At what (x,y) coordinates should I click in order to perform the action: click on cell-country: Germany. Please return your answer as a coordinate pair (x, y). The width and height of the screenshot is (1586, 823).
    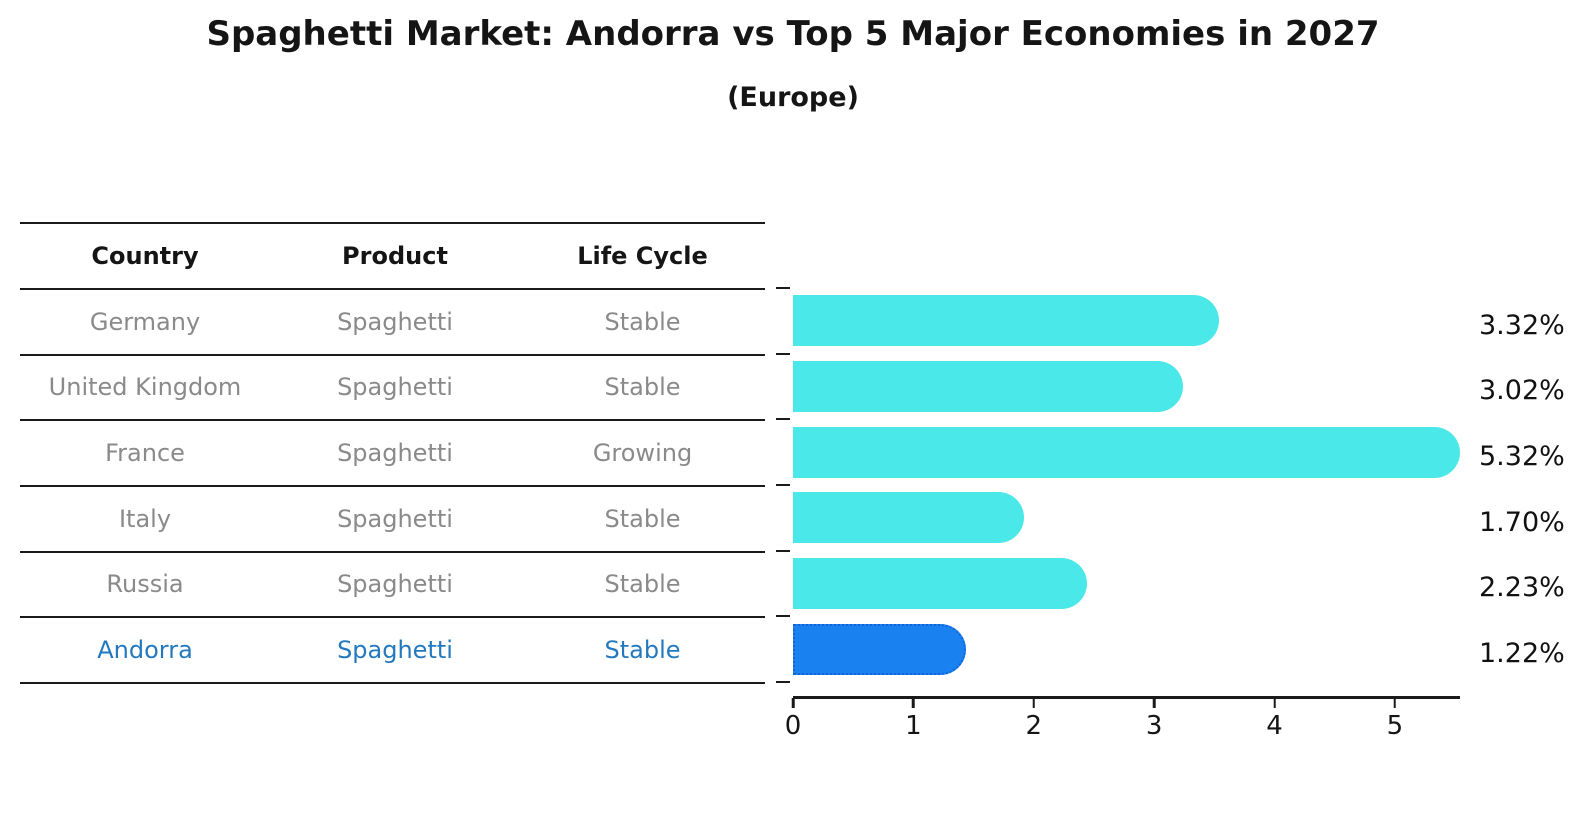
    Looking at the image, I should click on (145, 321).